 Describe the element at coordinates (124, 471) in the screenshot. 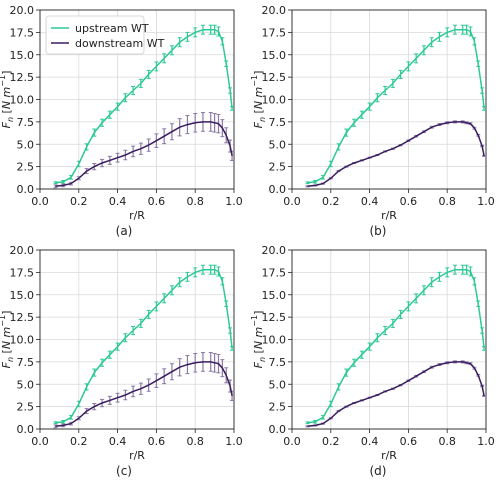

I see `panel-label: (c)` at that location.